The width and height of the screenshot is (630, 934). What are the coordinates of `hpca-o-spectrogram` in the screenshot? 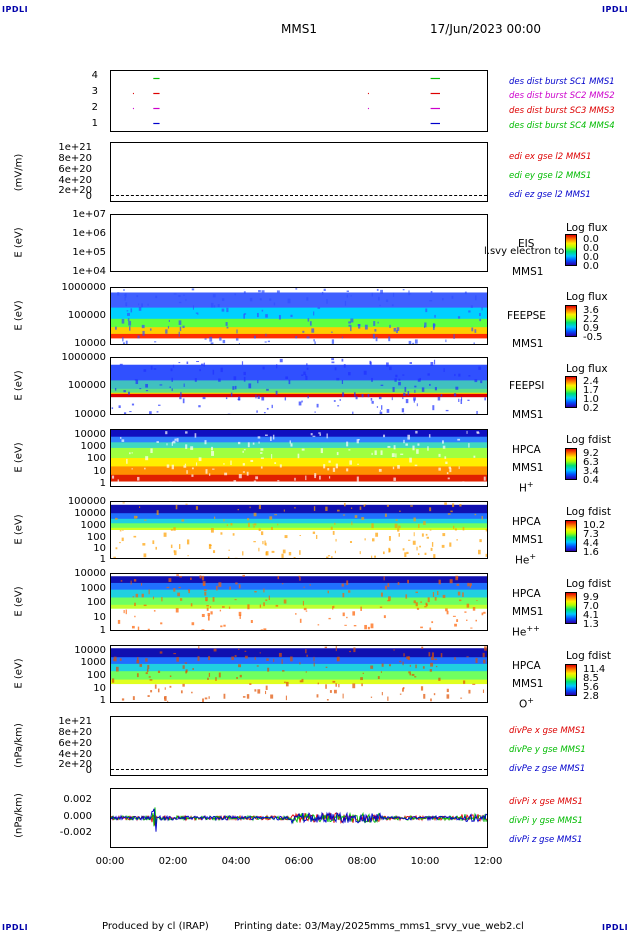 It's located at (299, 674).